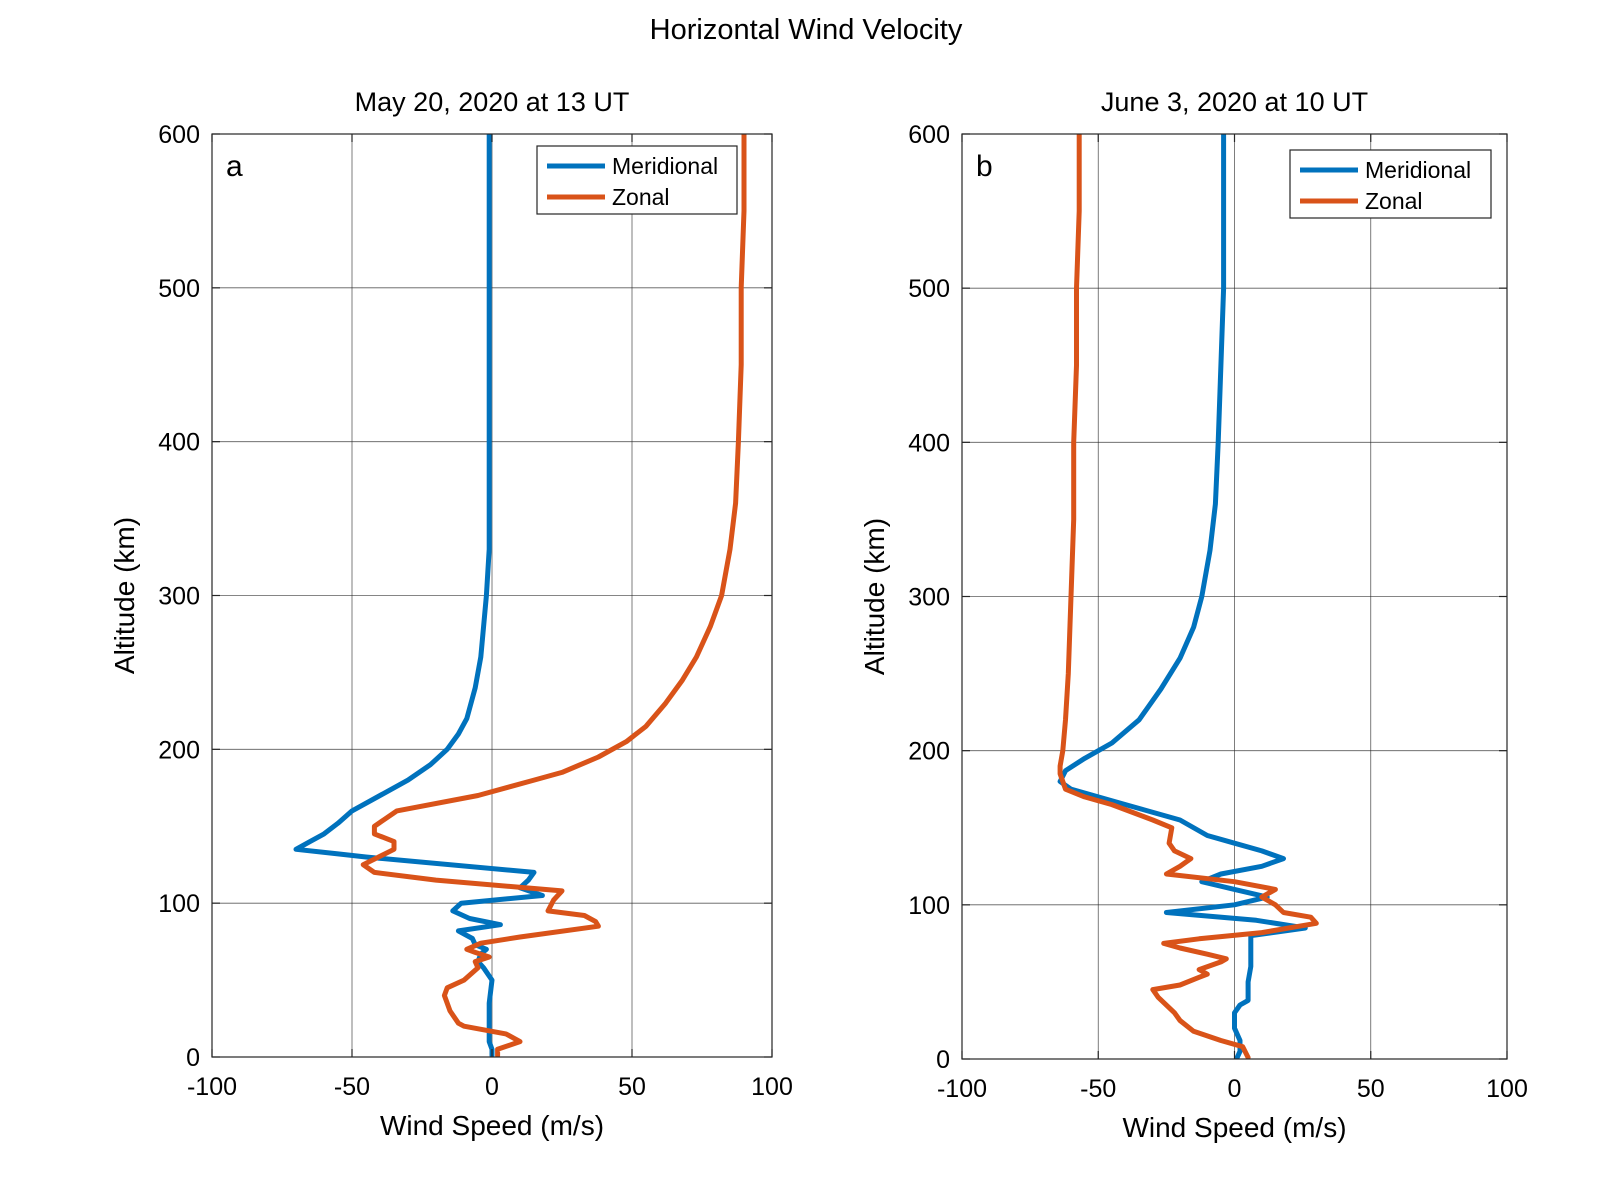  Describe the element at coordinates (806, 30) in the screenshot. I see `figure-title: Horizontal Wind Velocity` at that location.